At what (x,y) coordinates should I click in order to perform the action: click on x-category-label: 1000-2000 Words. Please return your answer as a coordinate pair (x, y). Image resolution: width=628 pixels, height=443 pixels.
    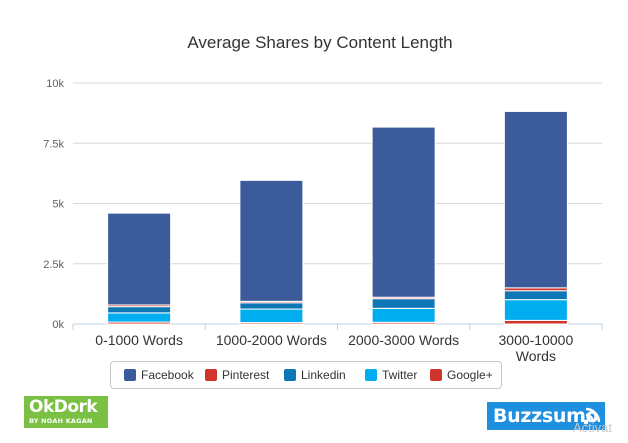
    Looking at the image, I should click on (271, 340).